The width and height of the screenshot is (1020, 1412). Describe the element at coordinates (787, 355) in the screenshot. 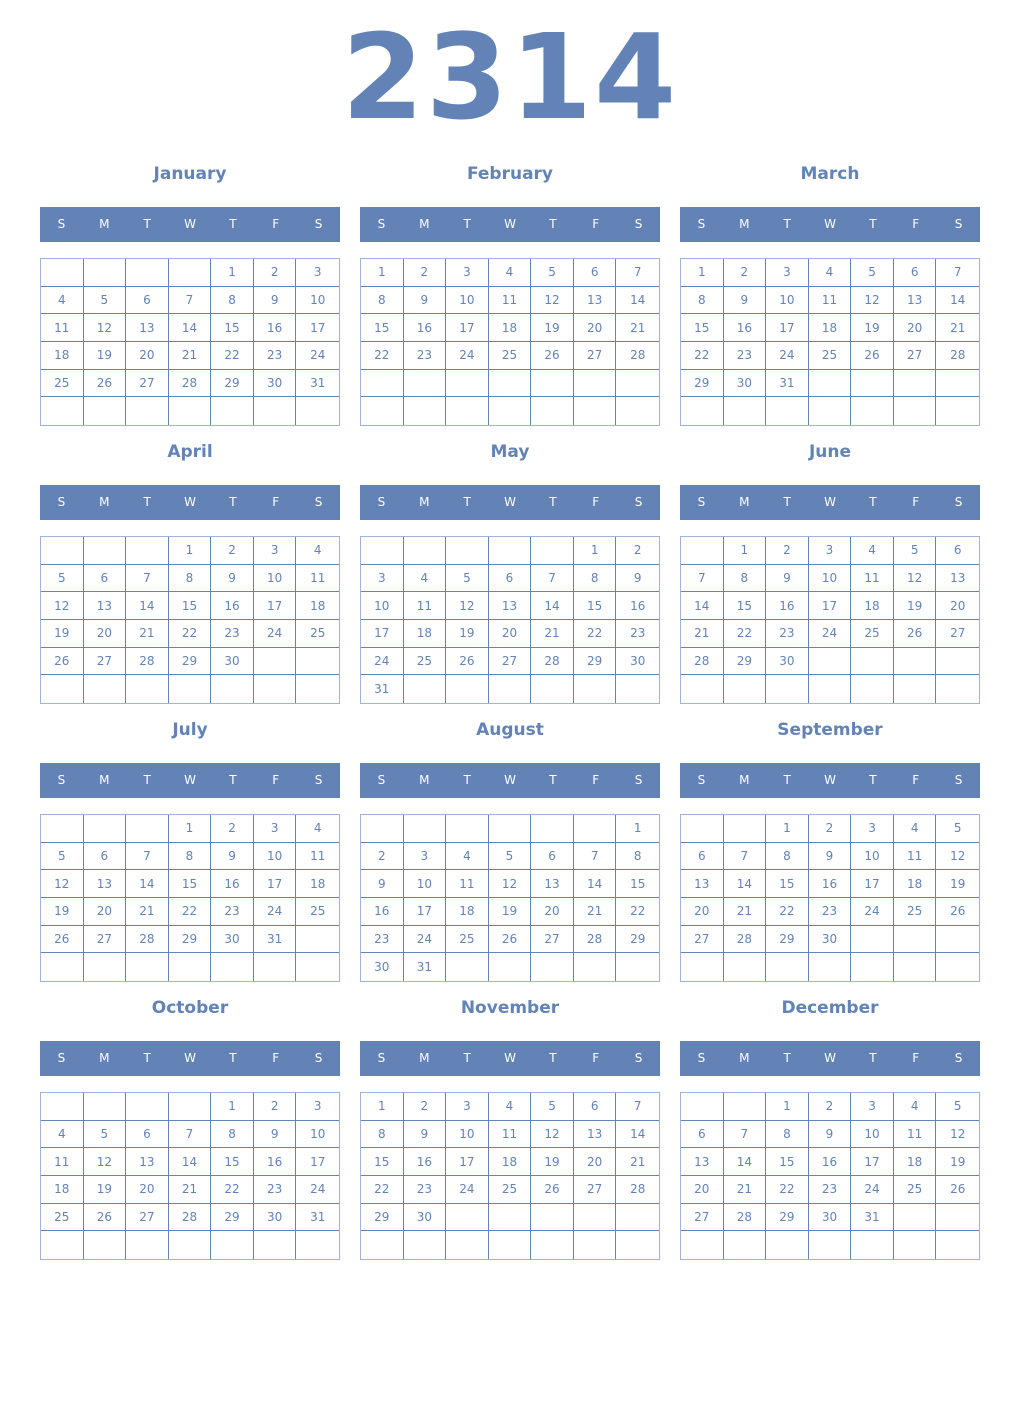

I see `day-cell: 24` at that location.